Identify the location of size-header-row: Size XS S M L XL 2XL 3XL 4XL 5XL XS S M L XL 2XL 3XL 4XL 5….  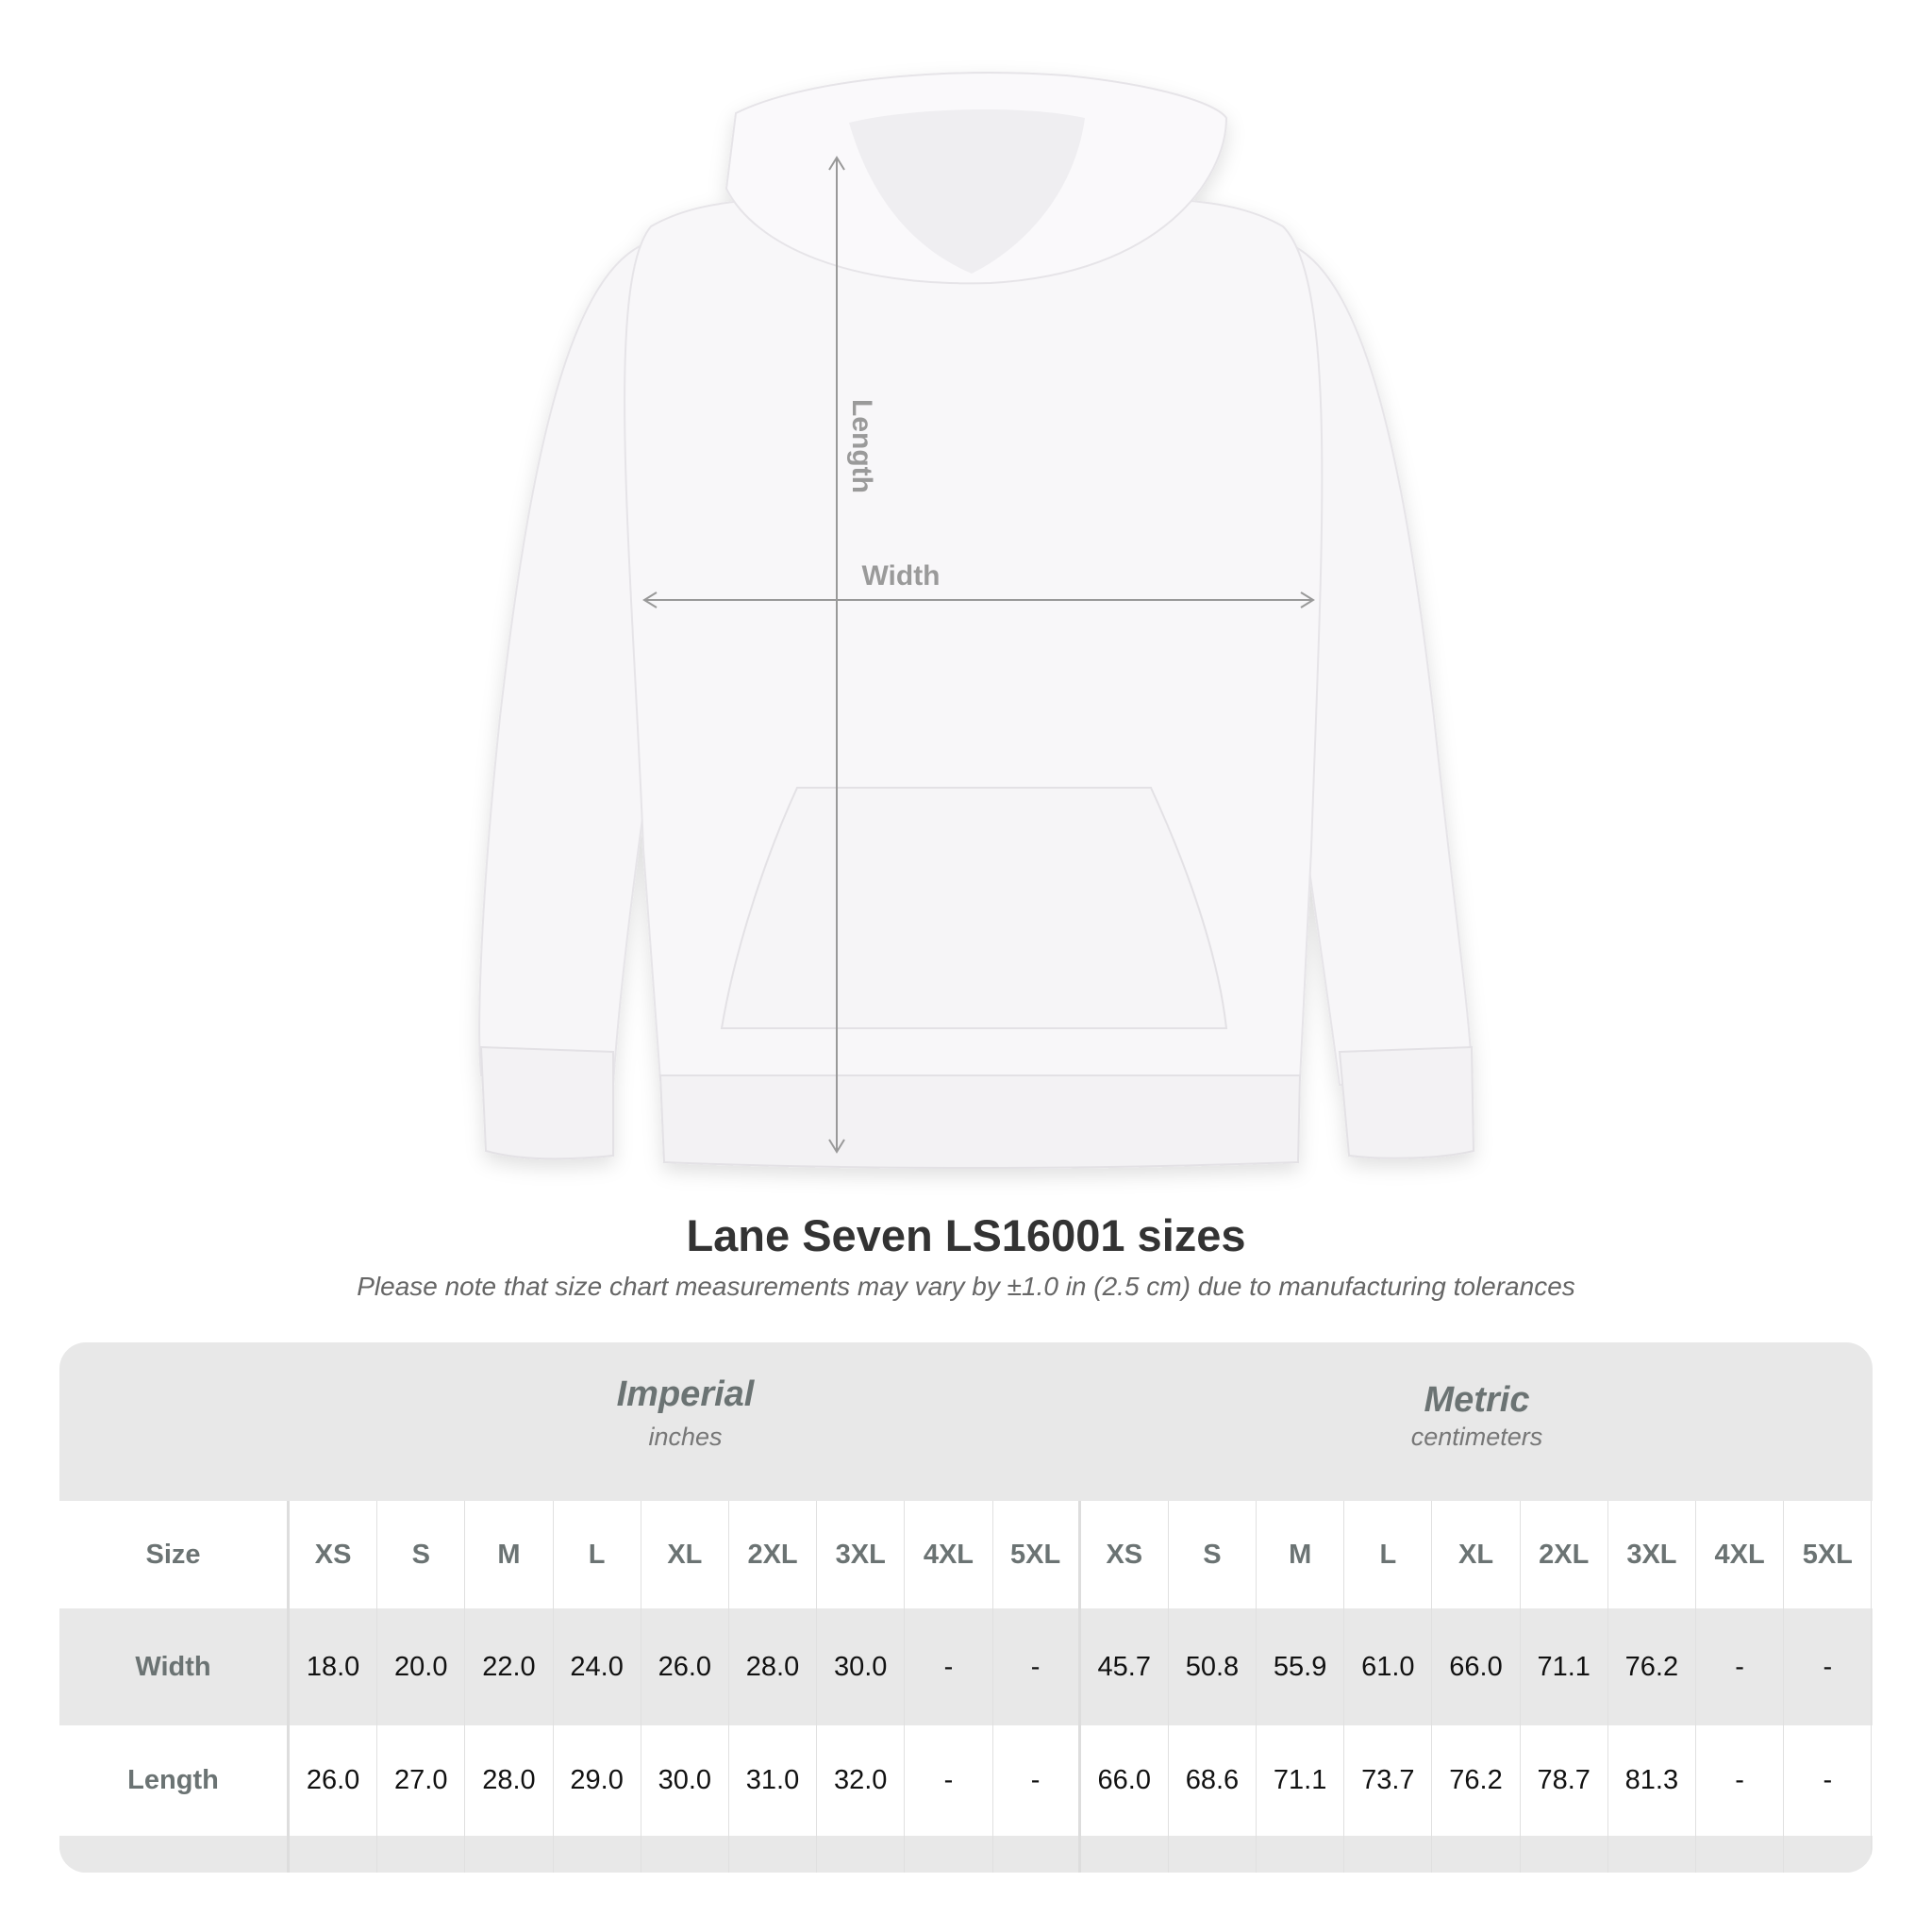
(966, 1554).